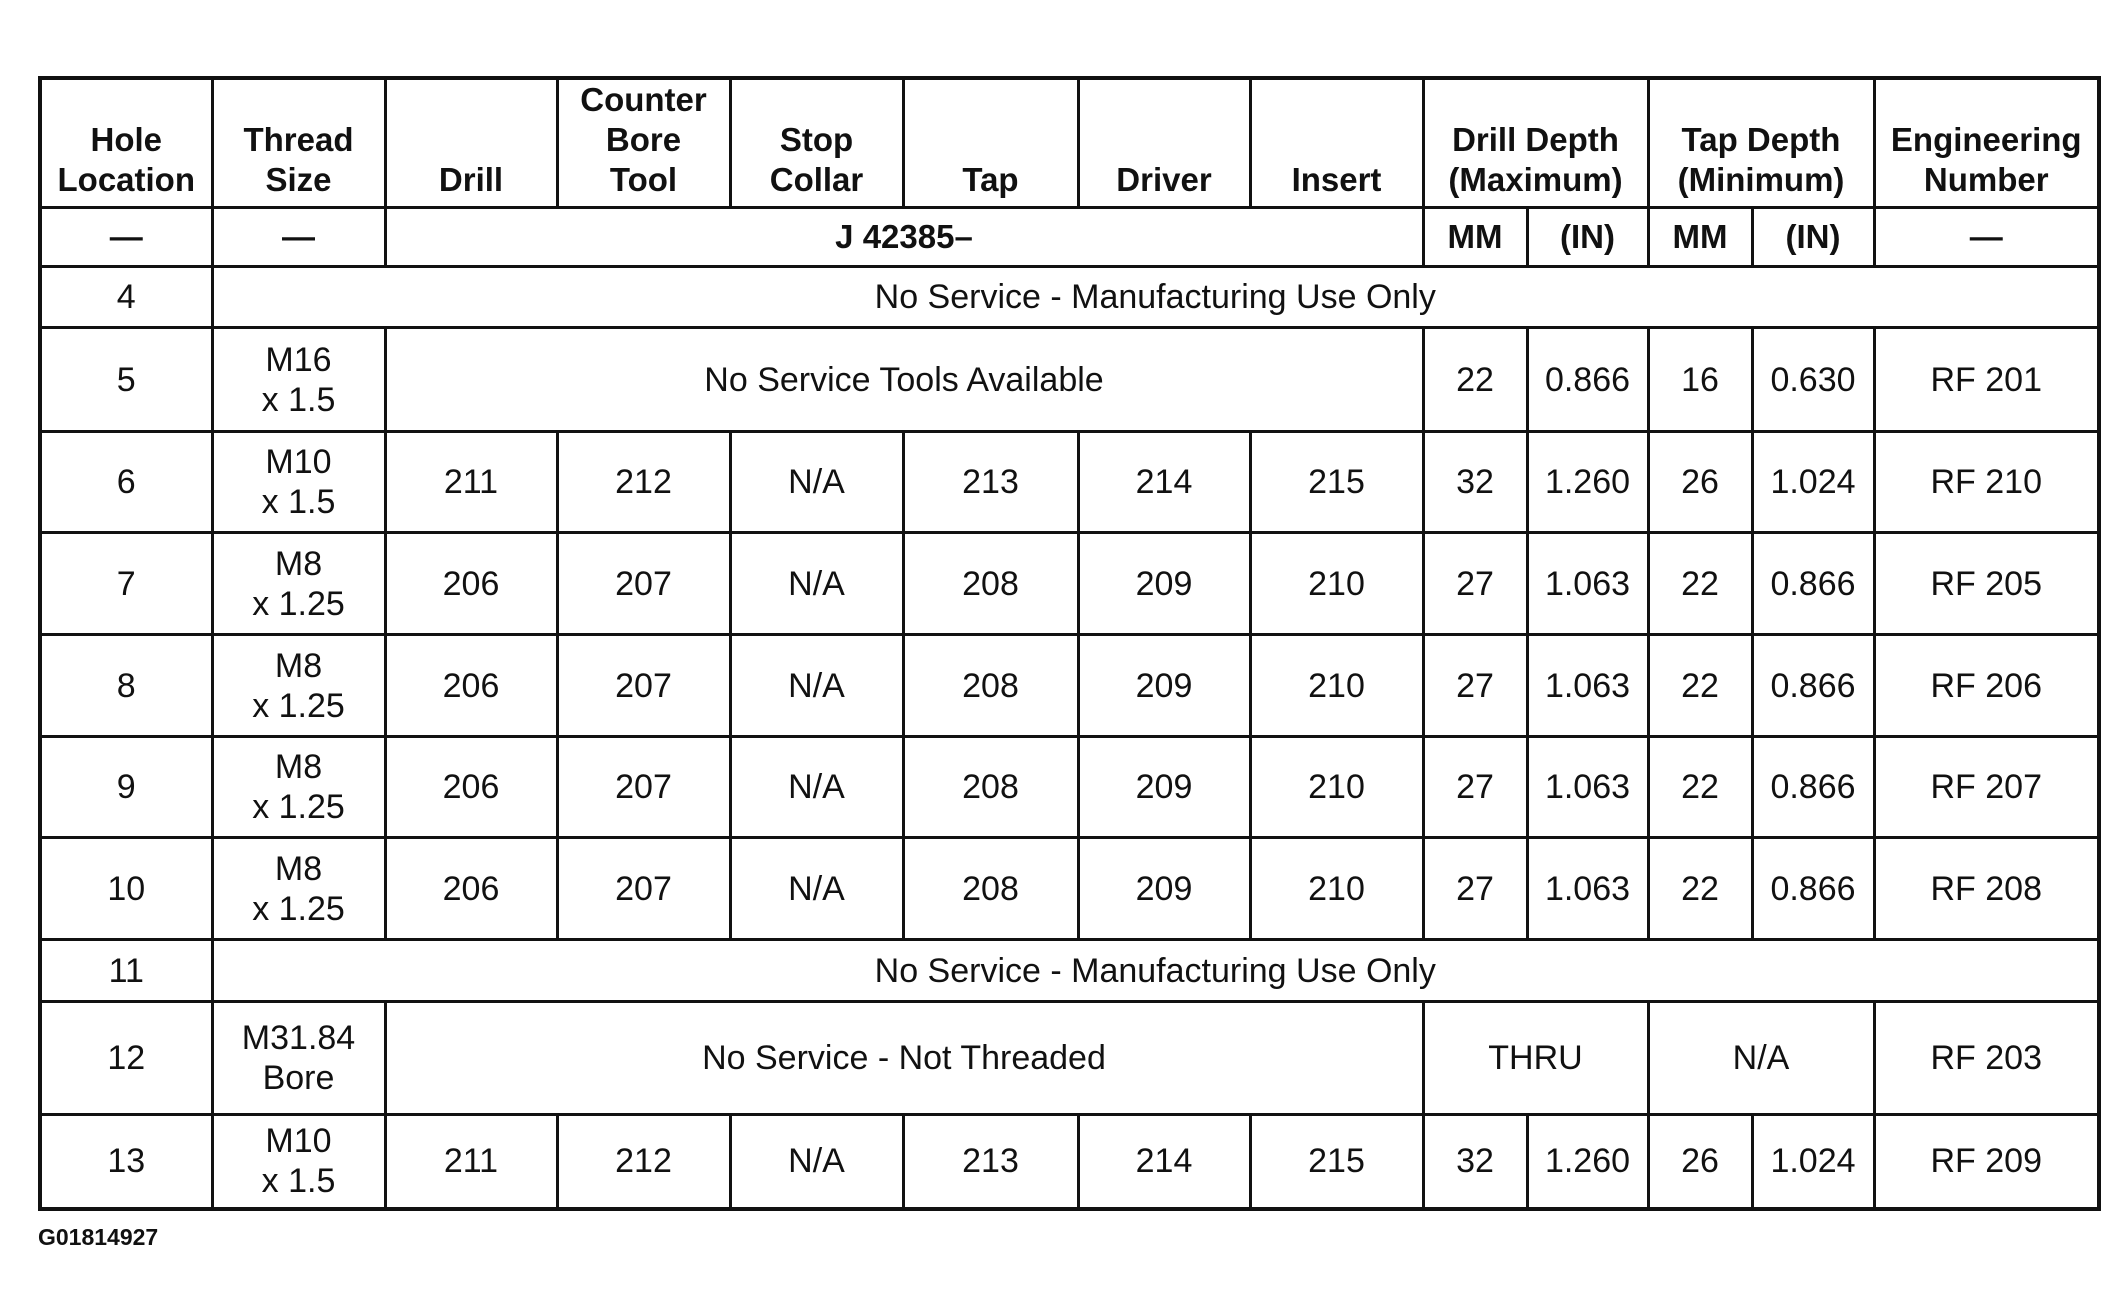 This screenshot has width=2124, height=1315. Describe the element at coordinates (904, 237) in the screenshot. I see `units-row-cell: J 42385–` at that location.